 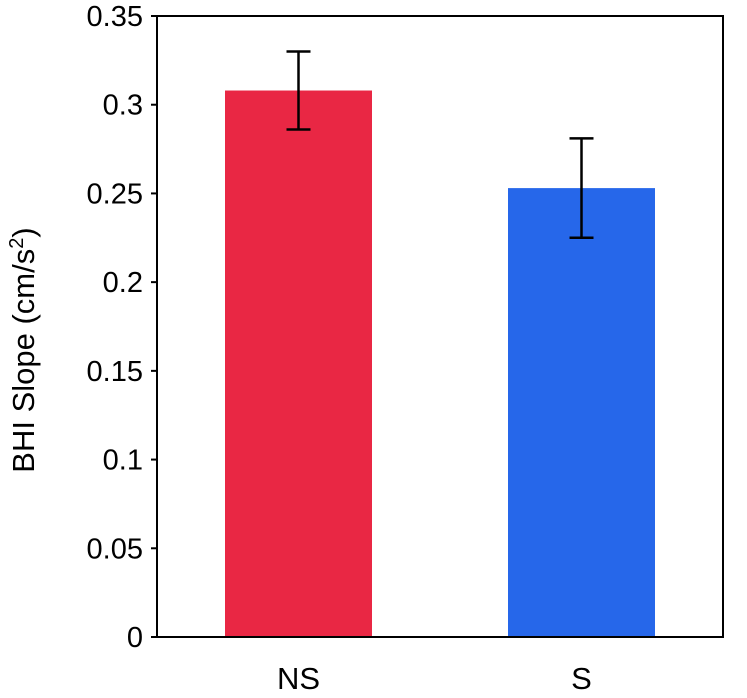 I want to click on y-tick-label: 0.25, so click(x=115, y=194).